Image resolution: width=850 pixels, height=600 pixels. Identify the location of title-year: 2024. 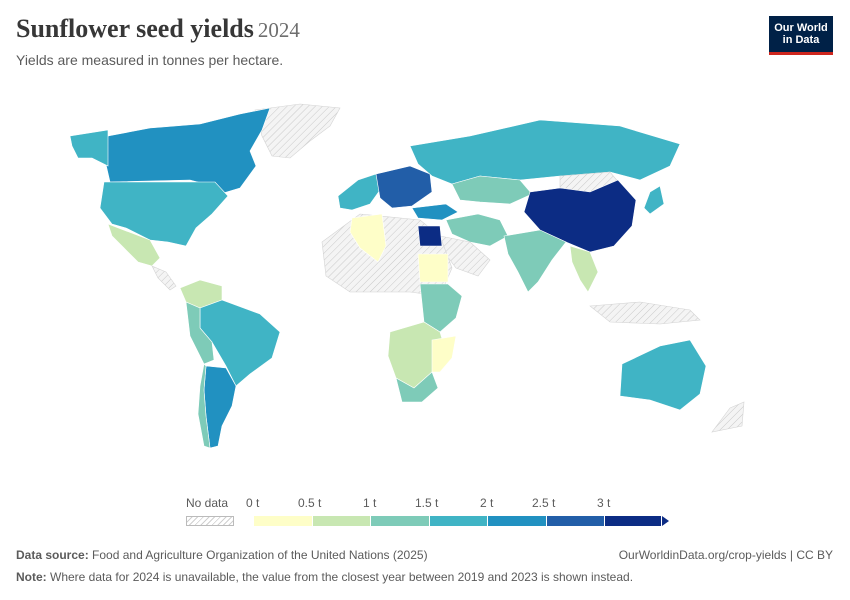
(278, 30).